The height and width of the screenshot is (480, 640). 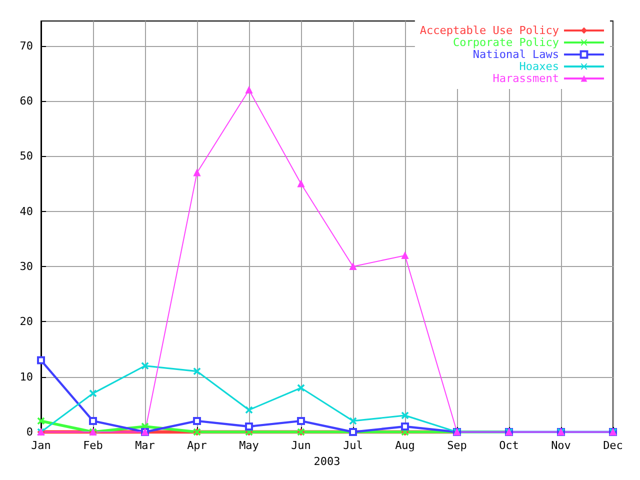 What do you see at coordinates (249, 445) in the screenshot?
I see `x-tick-label: May` at bounding box center [249, 445].